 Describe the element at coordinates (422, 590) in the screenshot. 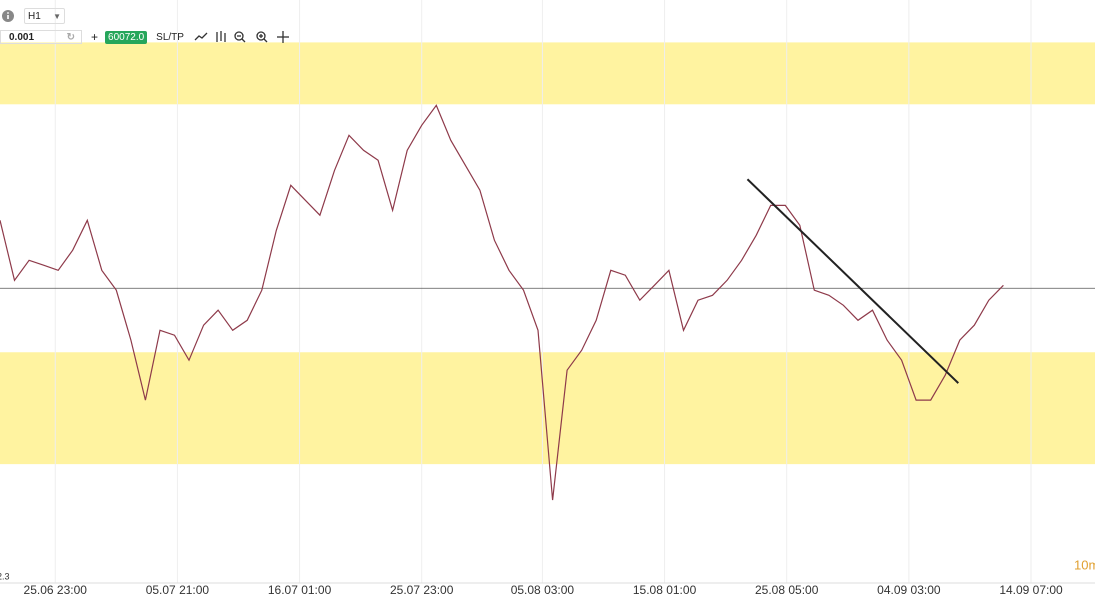

I see `x-tick-label: 25.07 23:00` at that location.